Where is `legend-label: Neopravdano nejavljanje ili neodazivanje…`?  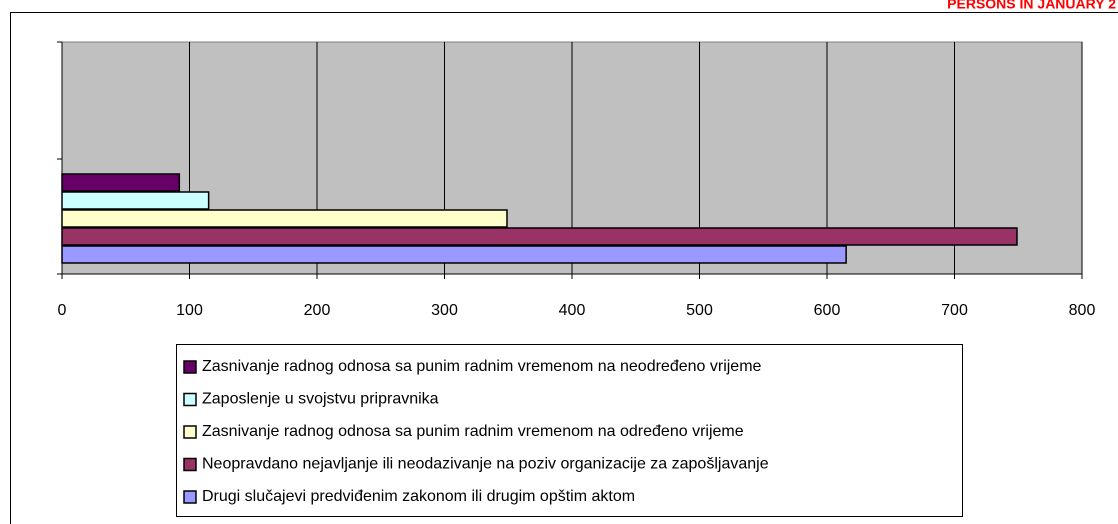 legend-label: Neopravdano nejavljanje ili neodazivanje… is located at coordinates (485, 464).